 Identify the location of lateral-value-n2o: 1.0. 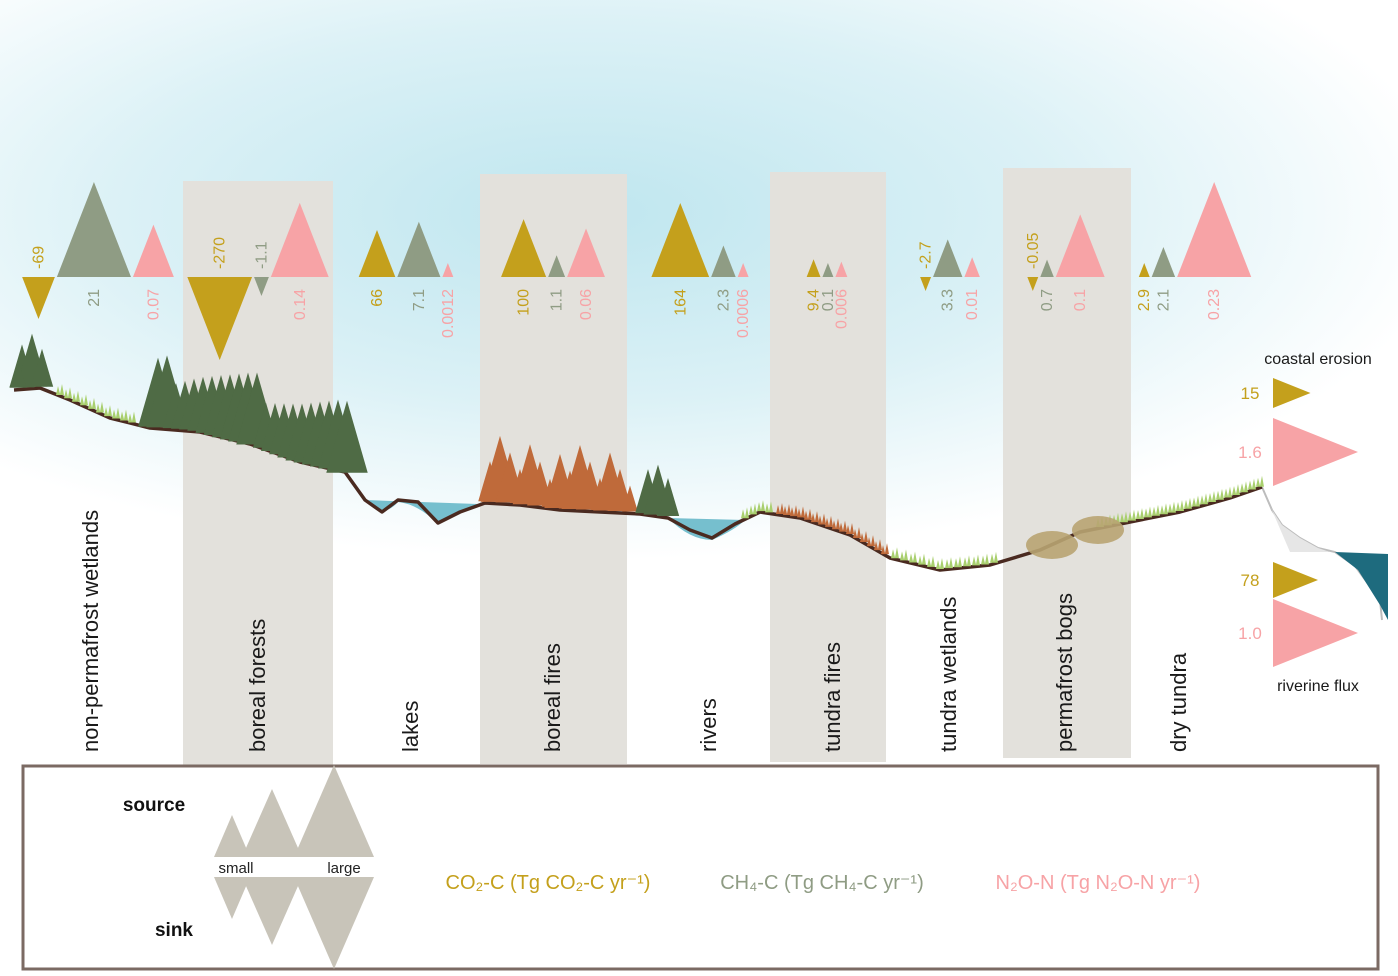
(1250, 633).